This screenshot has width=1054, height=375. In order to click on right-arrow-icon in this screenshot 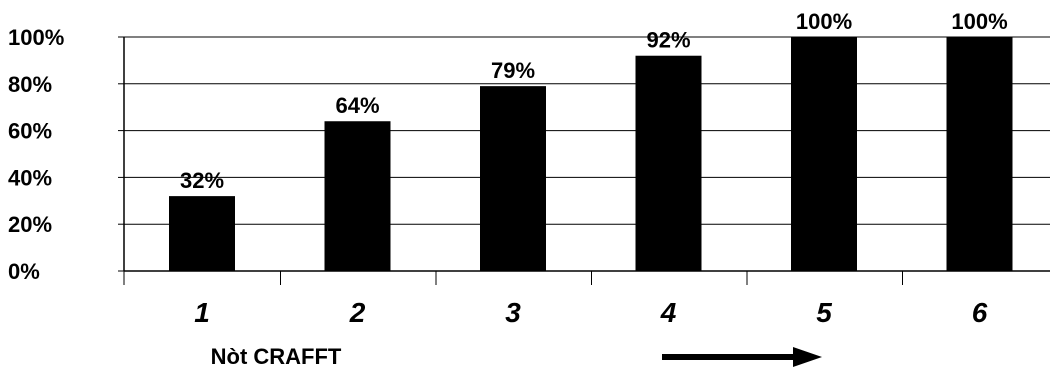, I will do `click(742, 357)`.